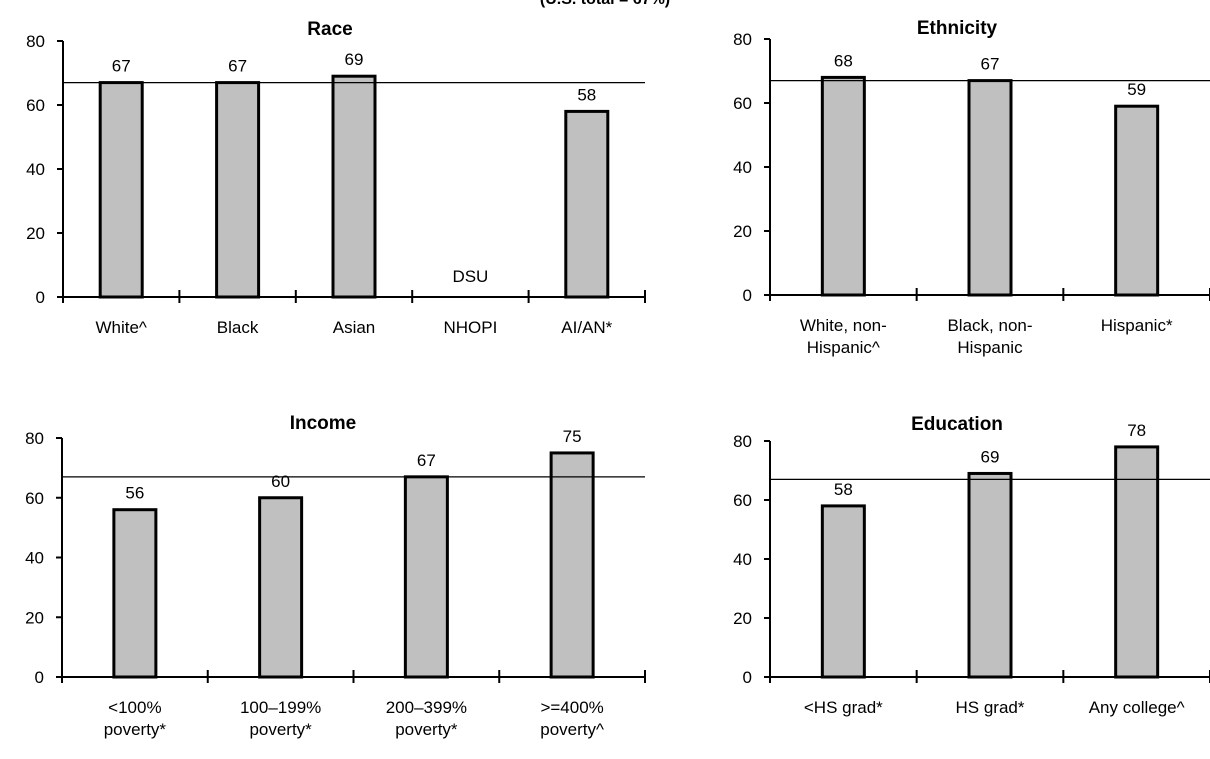 This screenshot has height=759, width=1210. I want to click on category-label: Black, so click(238, 327).